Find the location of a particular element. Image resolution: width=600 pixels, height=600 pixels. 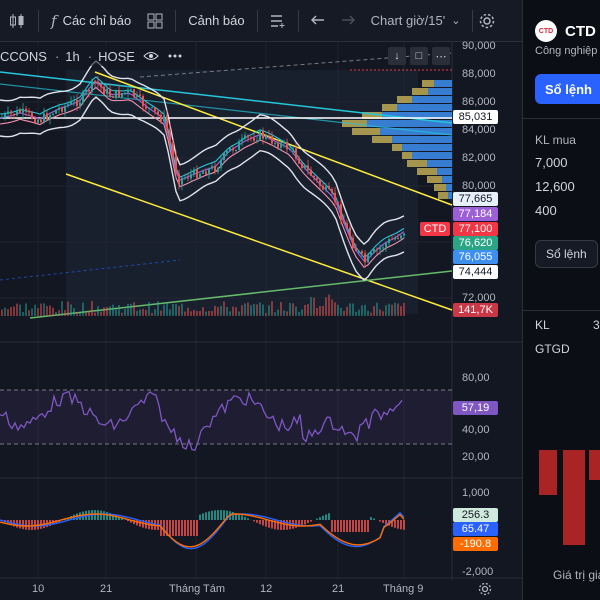

more-icon is located at coordinates (175, 56).